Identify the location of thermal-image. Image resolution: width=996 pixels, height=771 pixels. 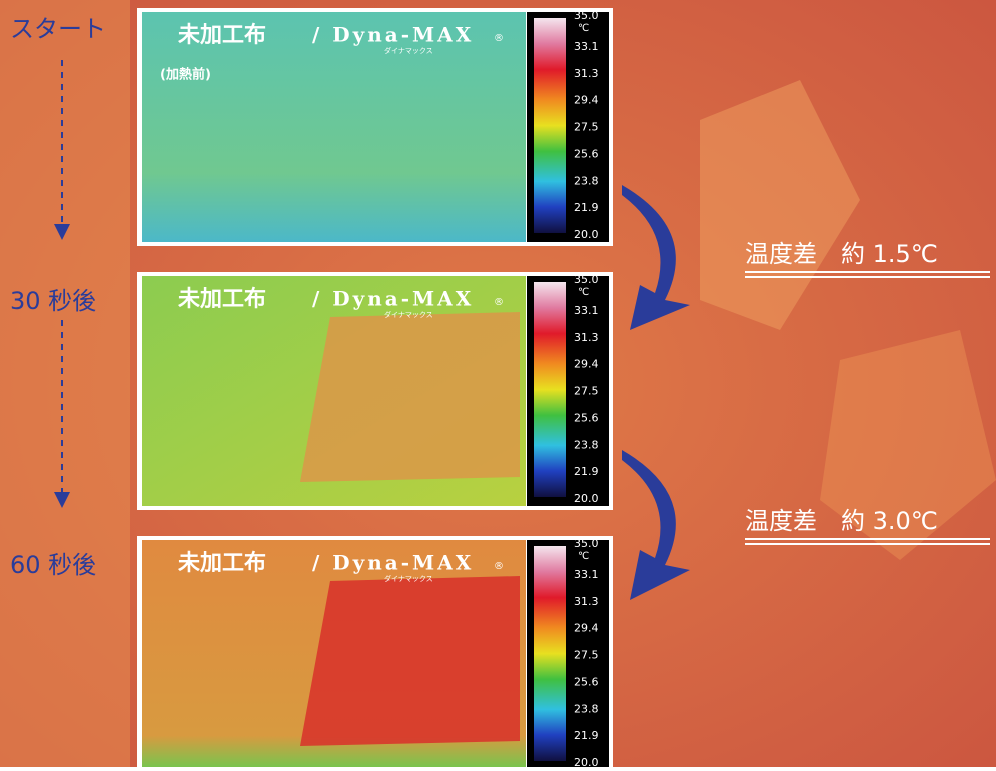
(334, 127).